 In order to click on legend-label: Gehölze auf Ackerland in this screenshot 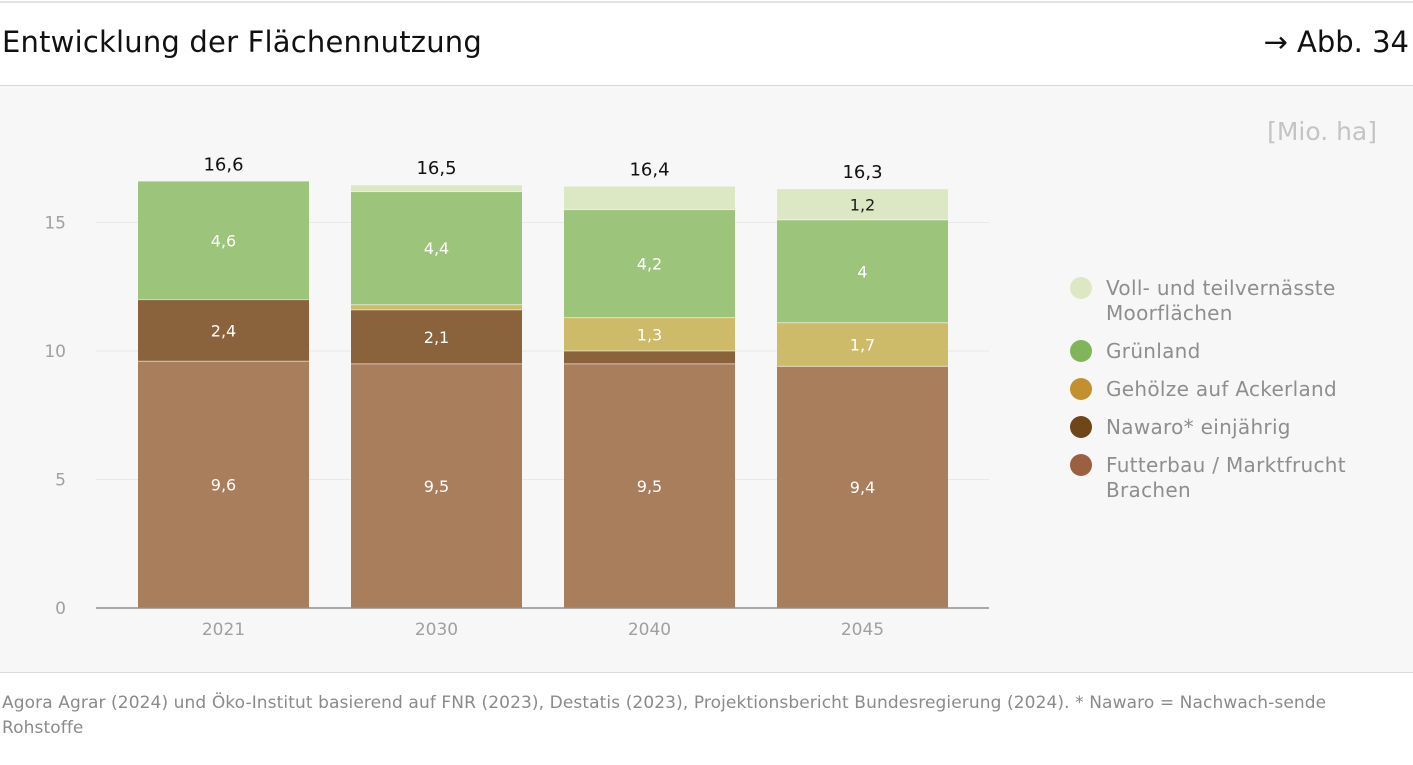, I will do `click(1221, 389)`.